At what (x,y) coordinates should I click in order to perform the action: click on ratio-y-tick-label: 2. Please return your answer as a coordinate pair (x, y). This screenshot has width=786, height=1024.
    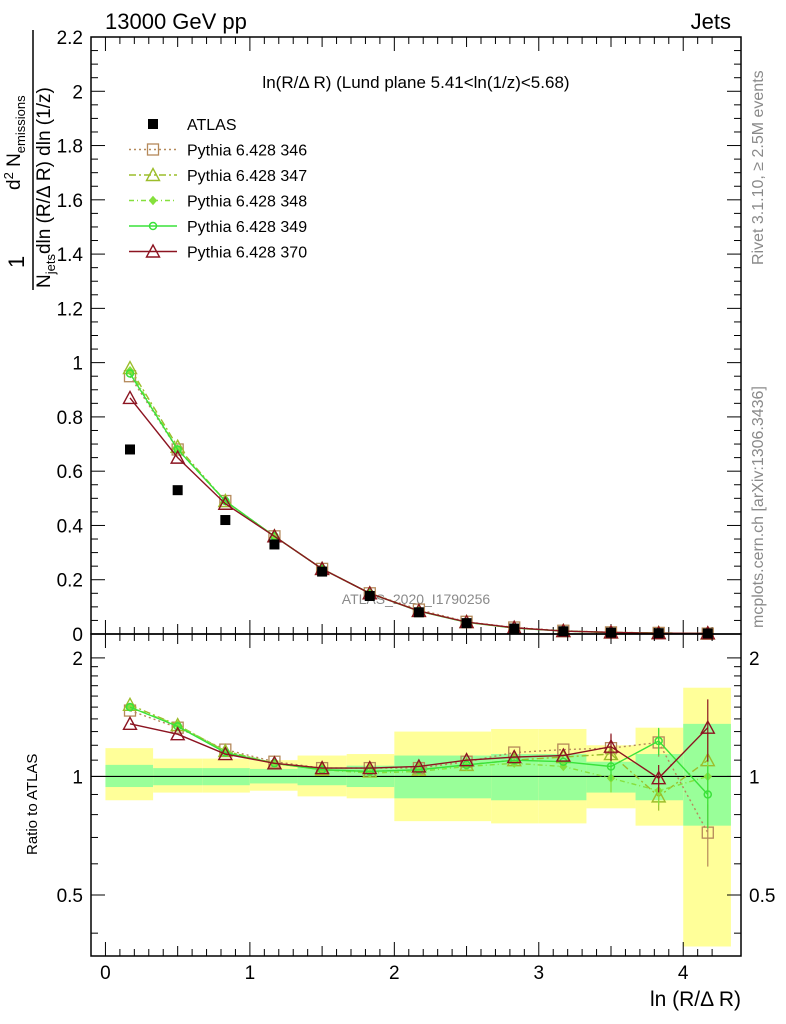
    Looking at the image, I should click on (77, 659).